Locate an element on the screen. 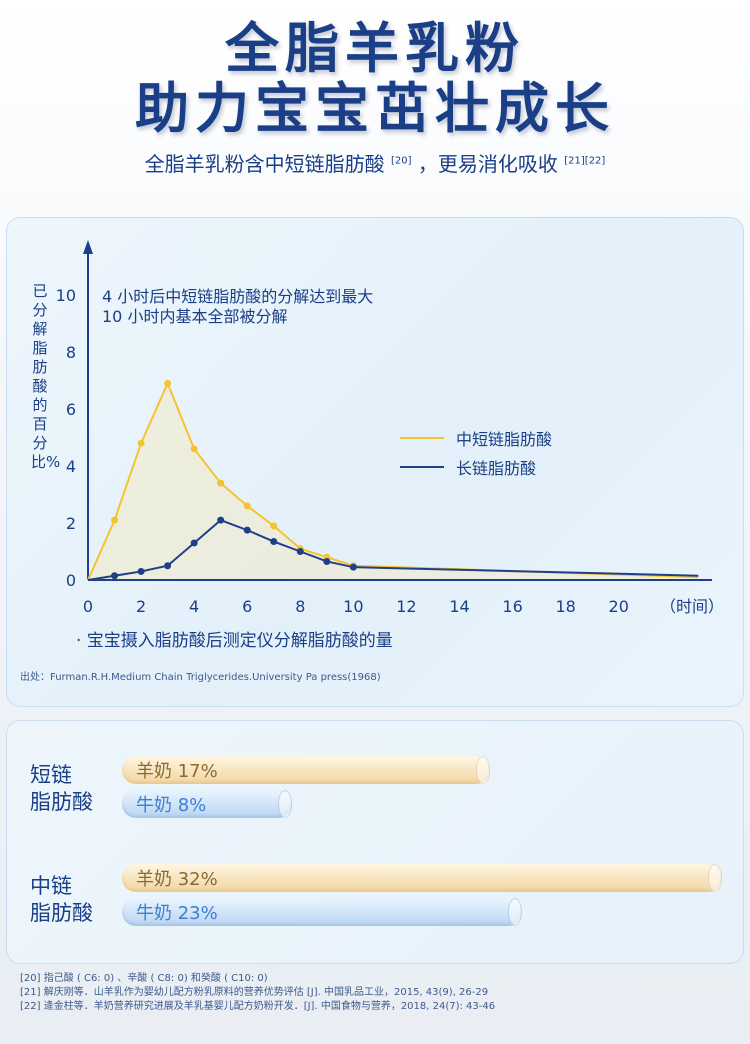  y-tick-label: 0 is located at coordinates (71, 580).